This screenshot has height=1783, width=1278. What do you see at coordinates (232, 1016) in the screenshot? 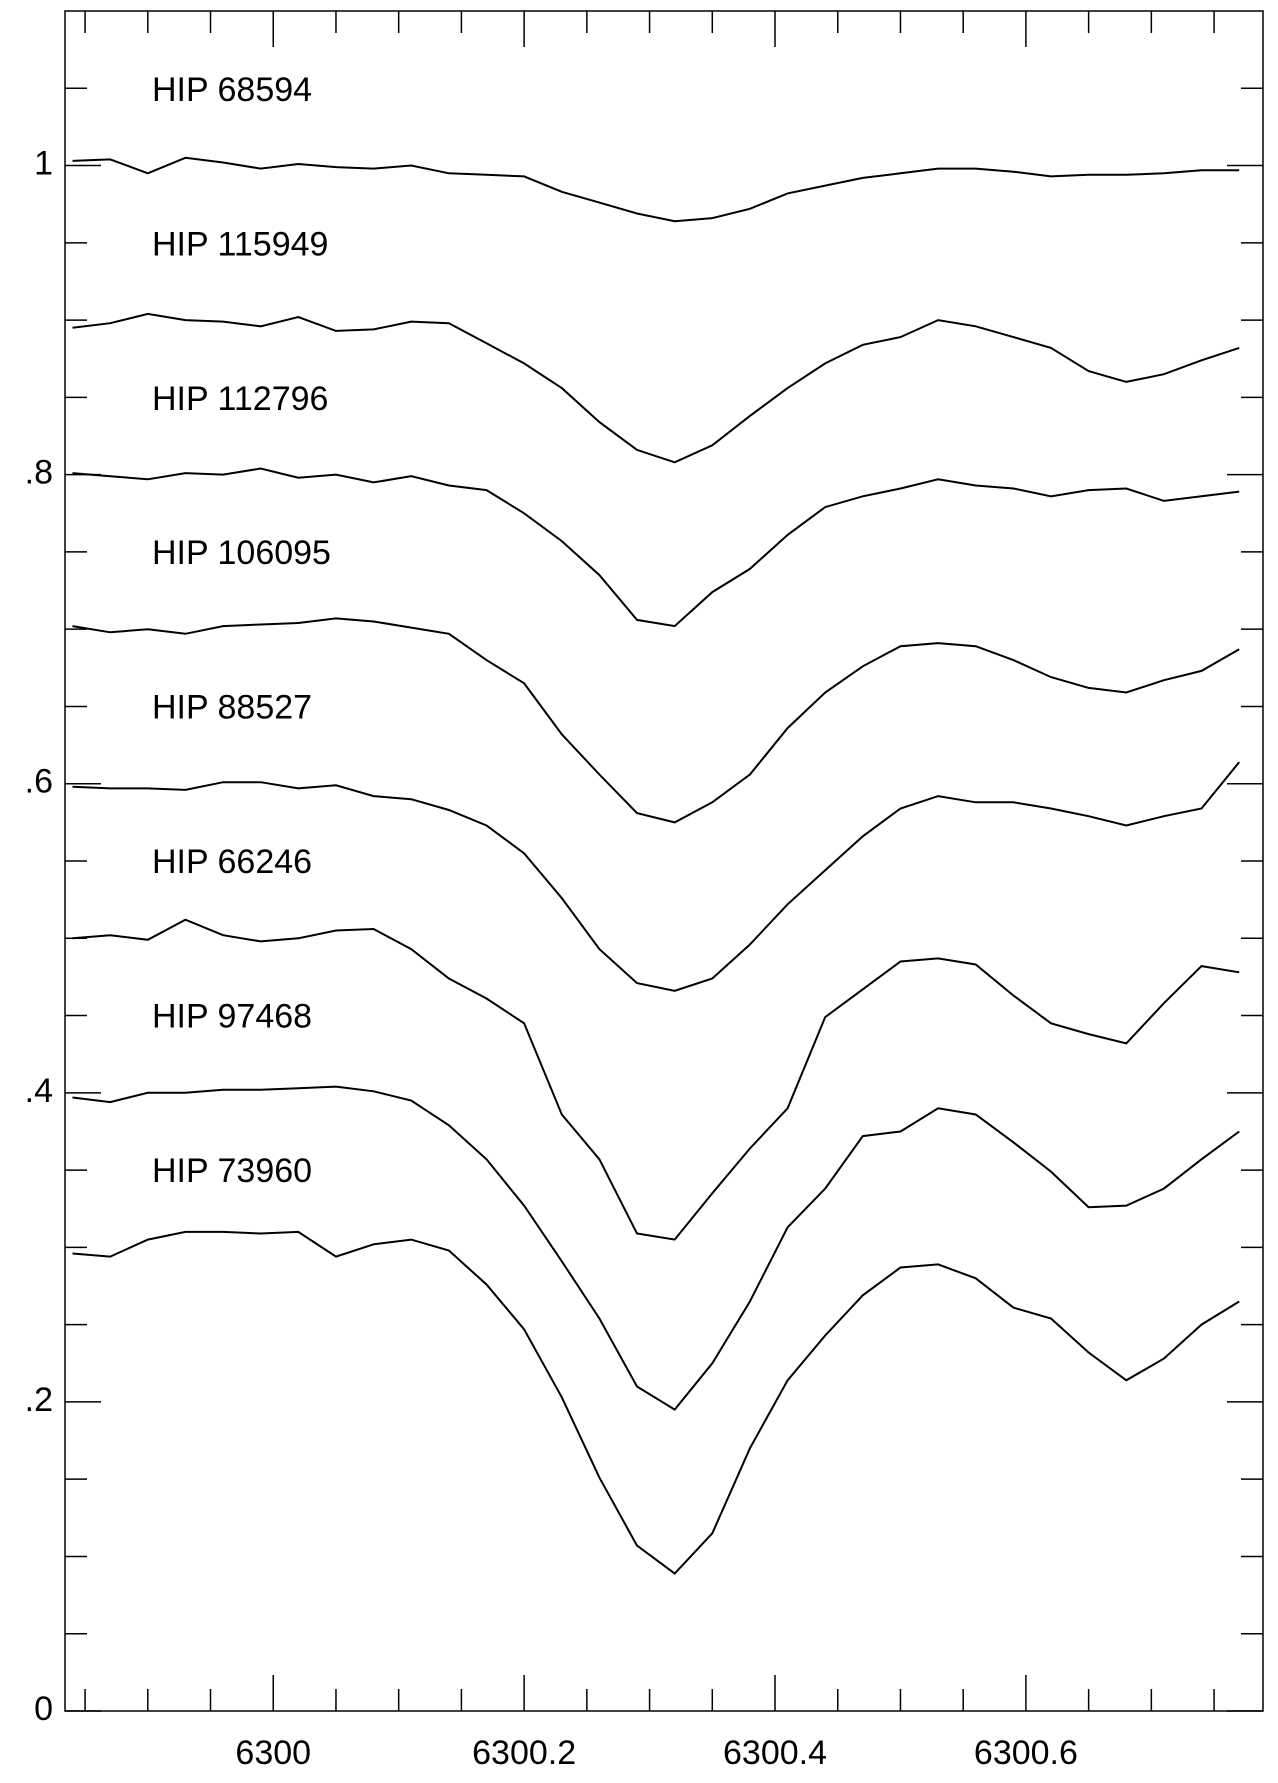
I see `series-label: HIP 97468` at bounding box center [232, 1016].